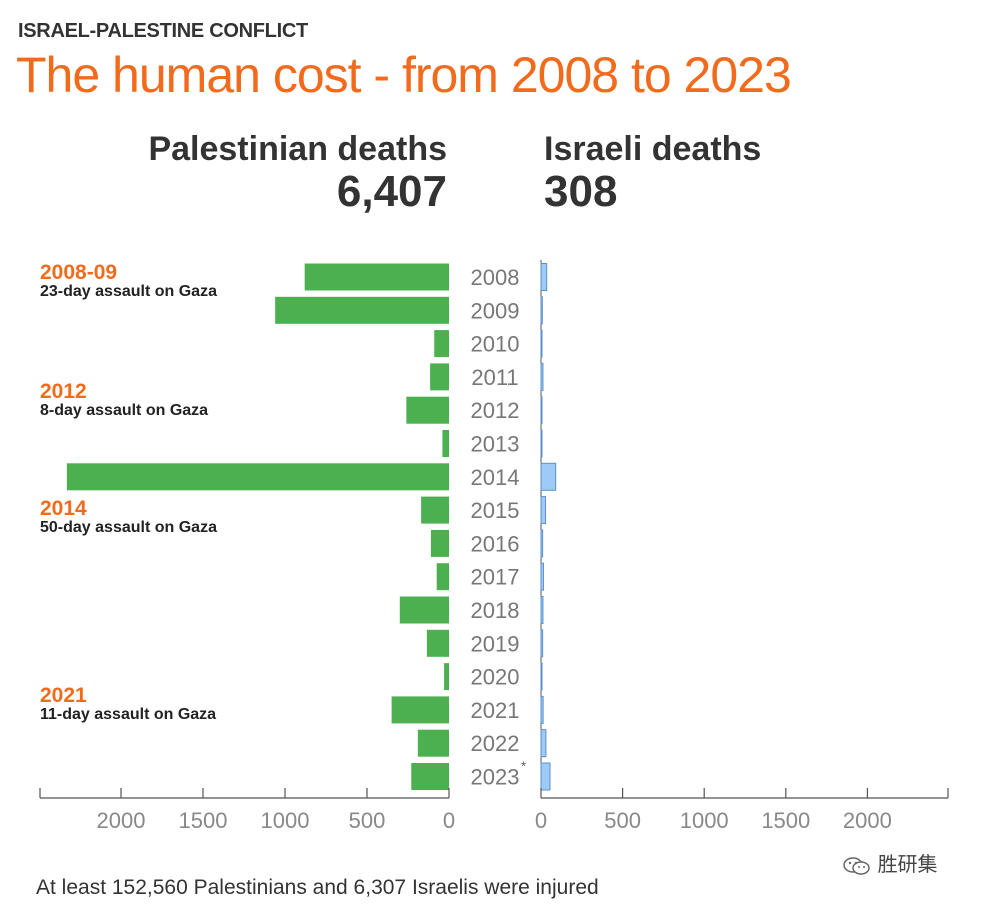  I want to click on annotation-year: 2012, so click(63, 391).